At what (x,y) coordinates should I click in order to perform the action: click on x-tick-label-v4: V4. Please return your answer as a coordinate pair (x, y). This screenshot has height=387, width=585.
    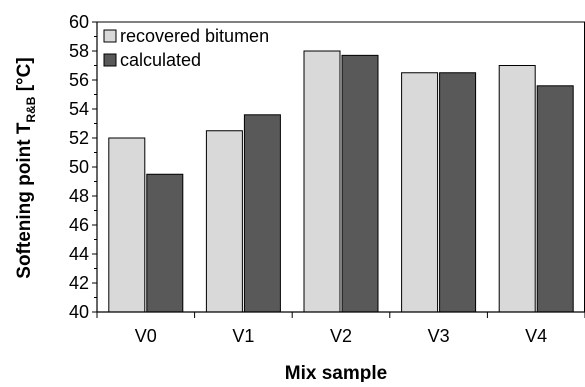
    Looking at the image, I should click on (536, 336).